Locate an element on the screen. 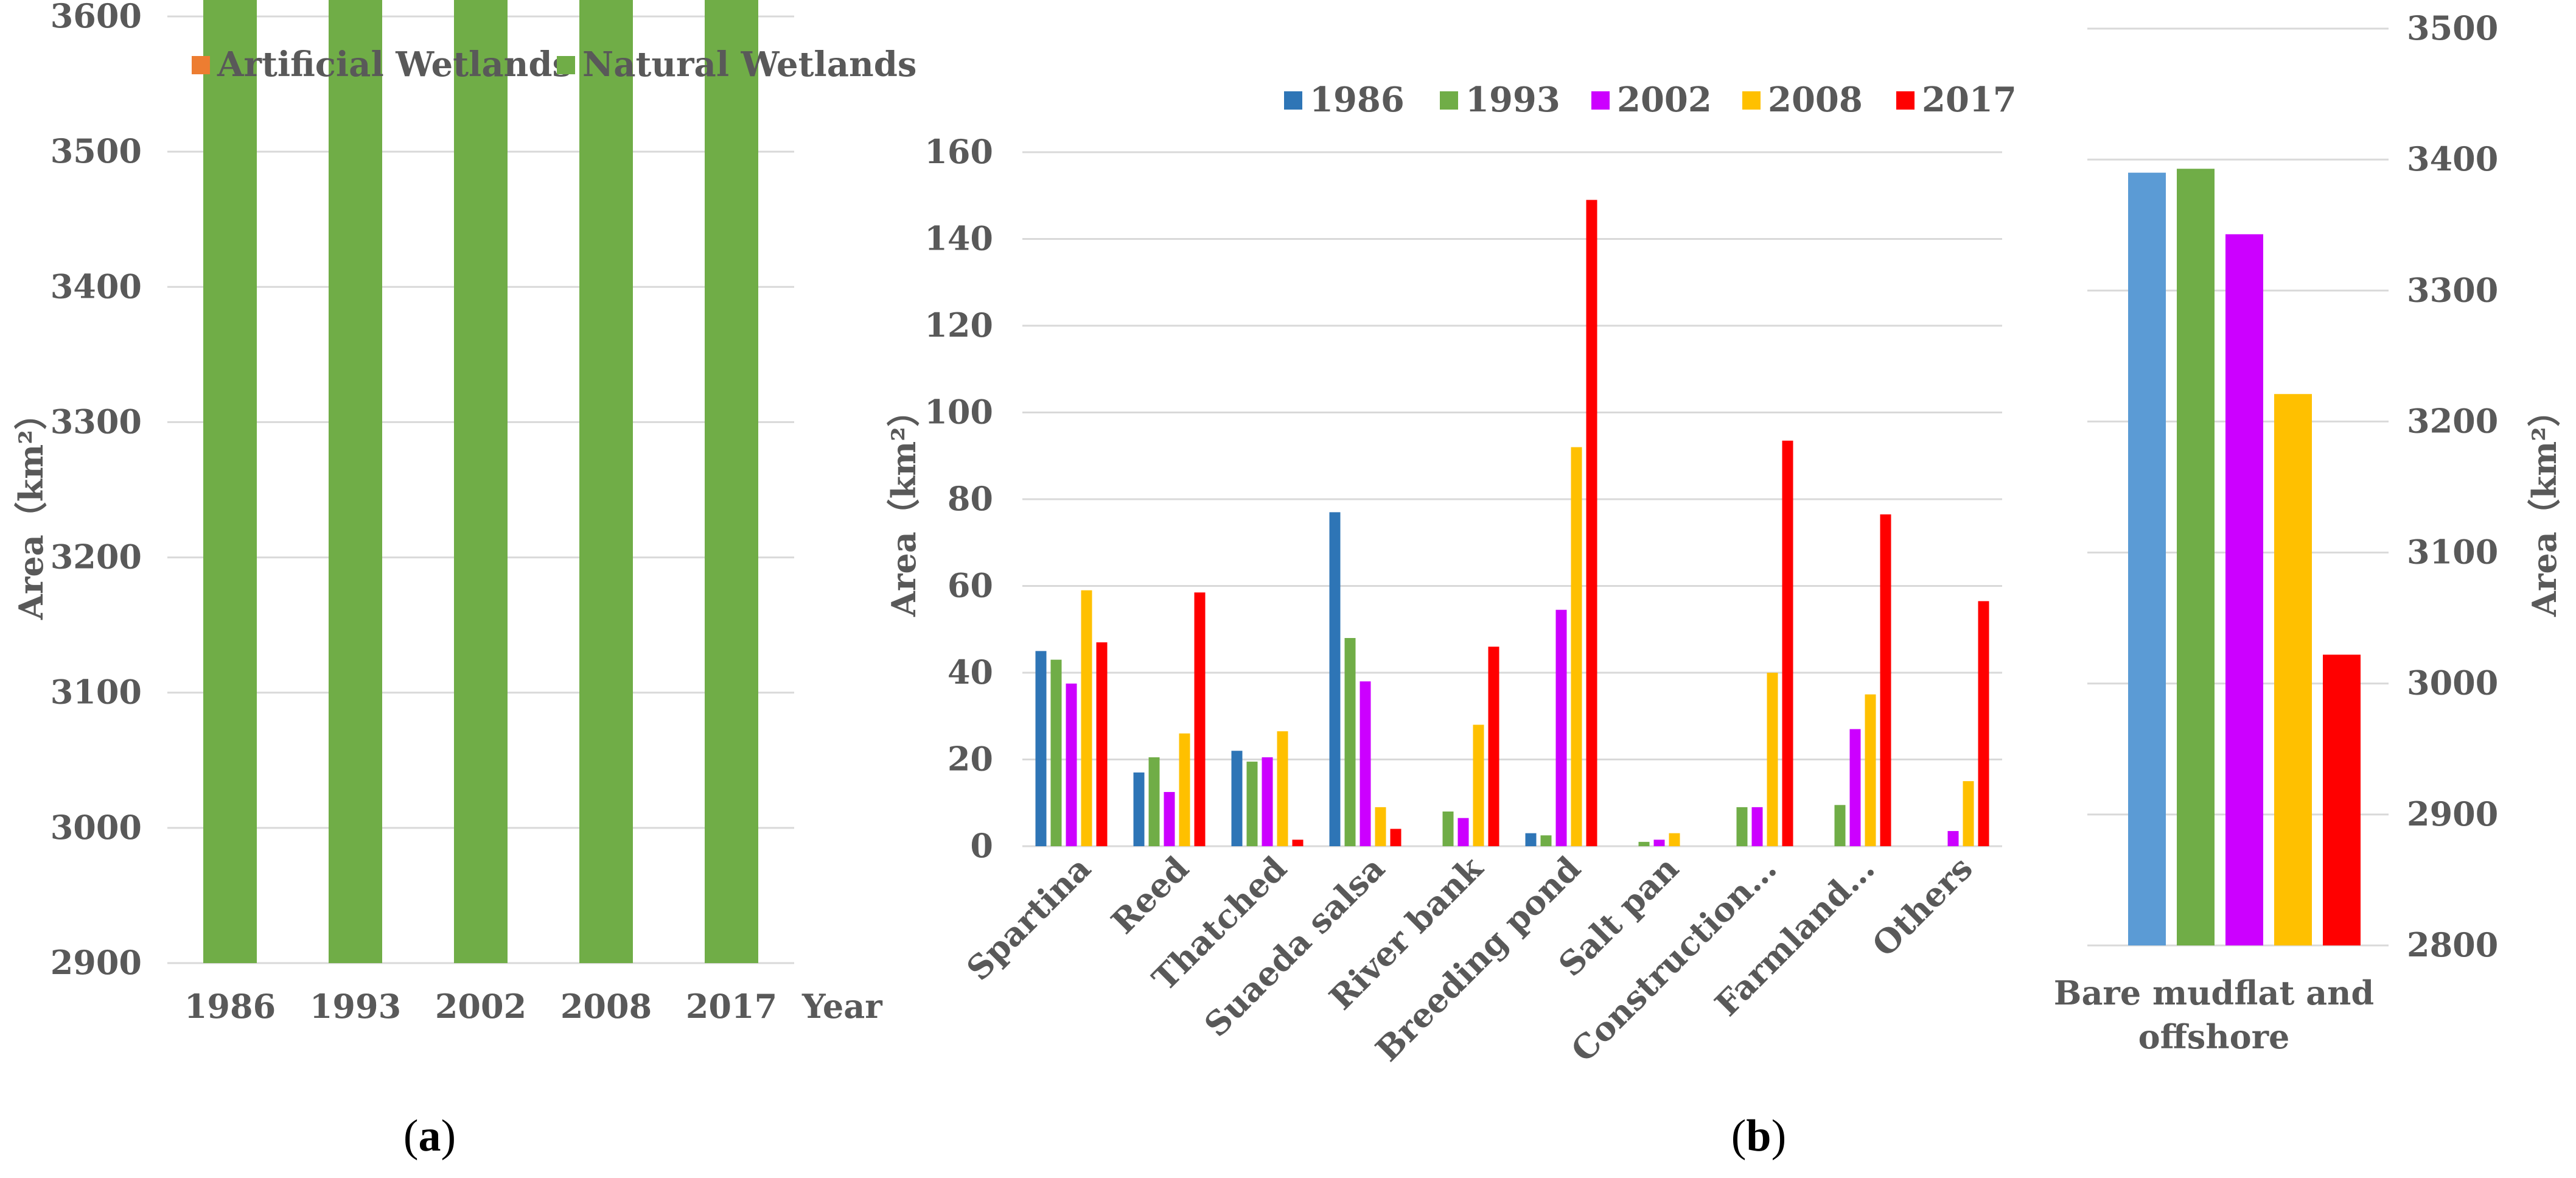 This screenshot has width=2576, height=1178. panel-b-legend-label: 2008 is located at coordinates (1815, 100).